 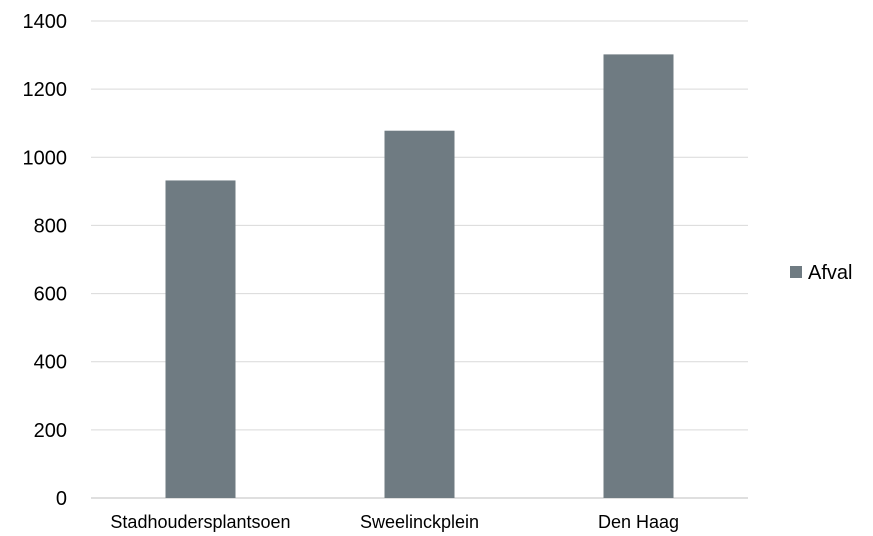 I want to click on y-tick-label: 1200, so click(x=45, y=90).